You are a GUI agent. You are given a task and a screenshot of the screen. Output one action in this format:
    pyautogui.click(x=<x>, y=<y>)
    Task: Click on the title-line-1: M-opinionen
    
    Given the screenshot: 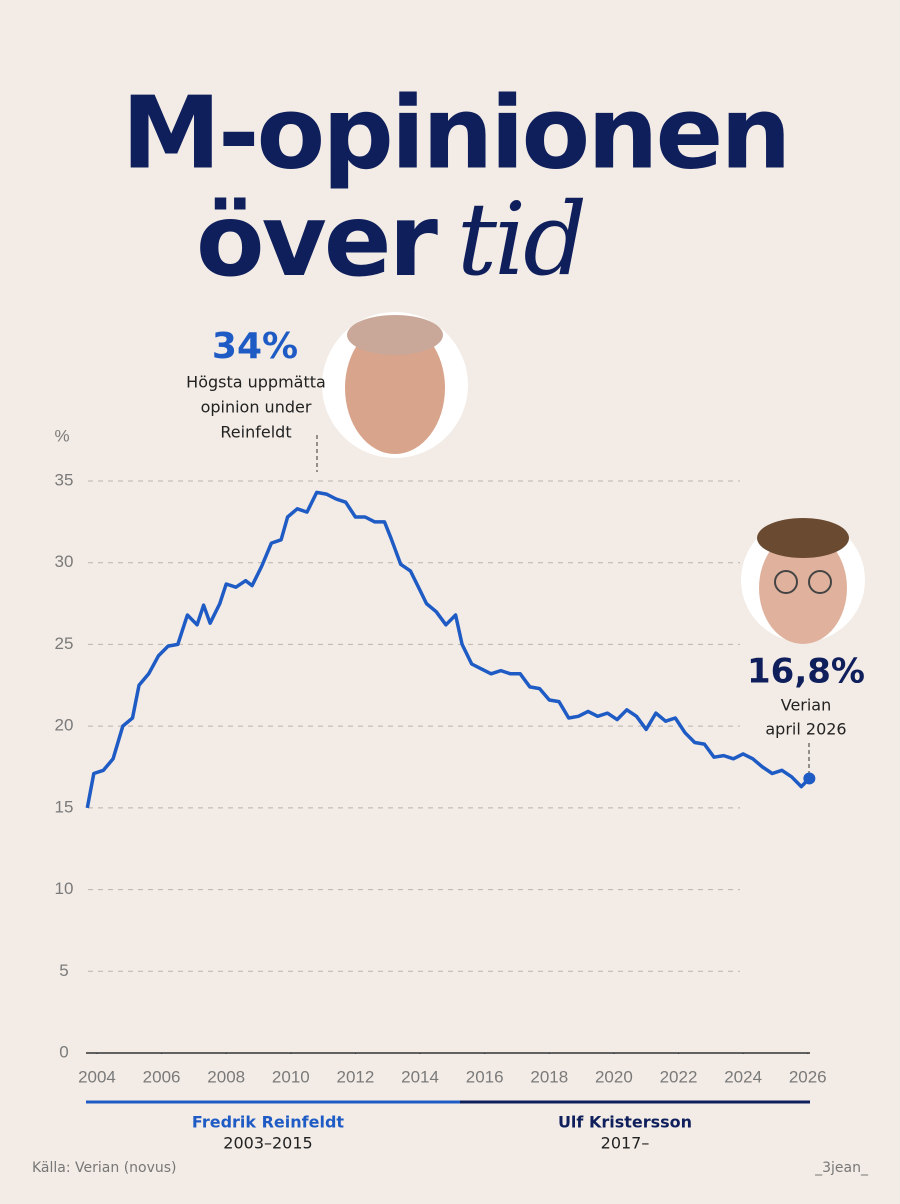 What is the action you would take?
    pyautogui.click(x=455, y=132)
    